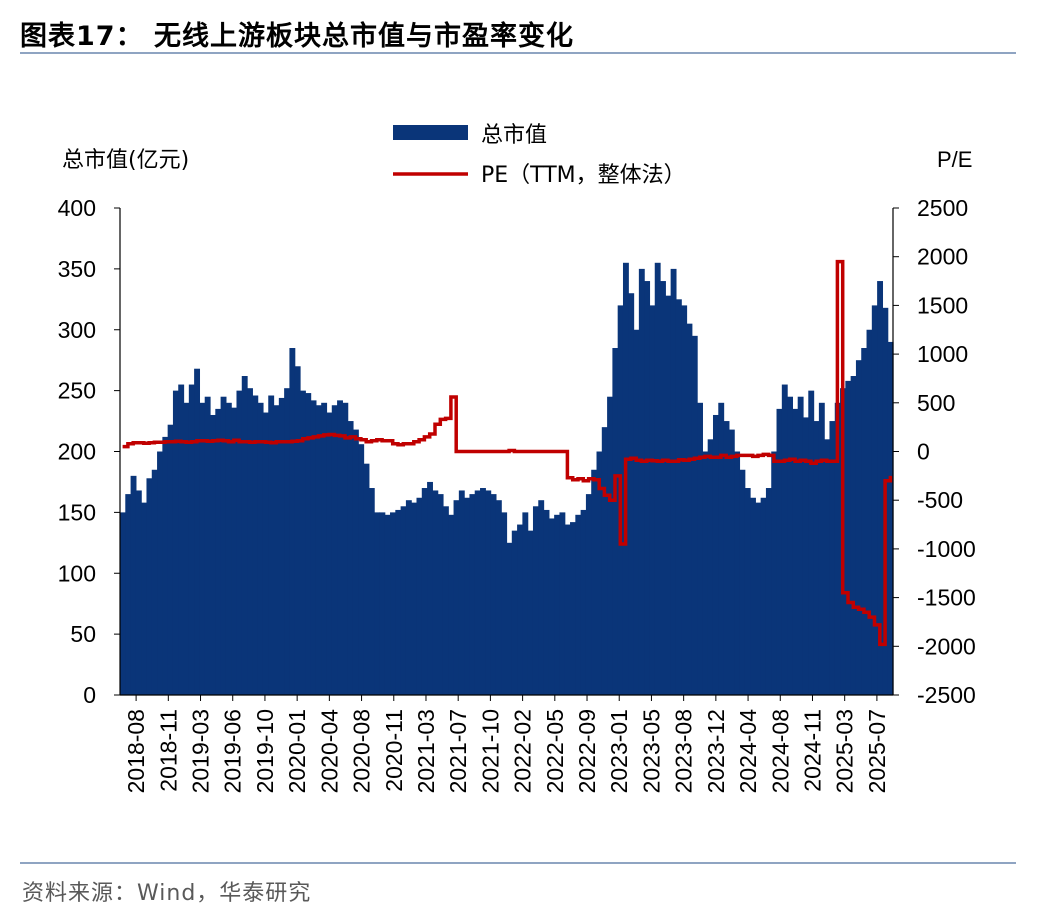 Image resolution: width=1048 pixels, height=916 pixels. What do you see at coordinates (77, 391) in the screenshot?
I see `left-tick-label: 250` at bounding box center [77, 391].